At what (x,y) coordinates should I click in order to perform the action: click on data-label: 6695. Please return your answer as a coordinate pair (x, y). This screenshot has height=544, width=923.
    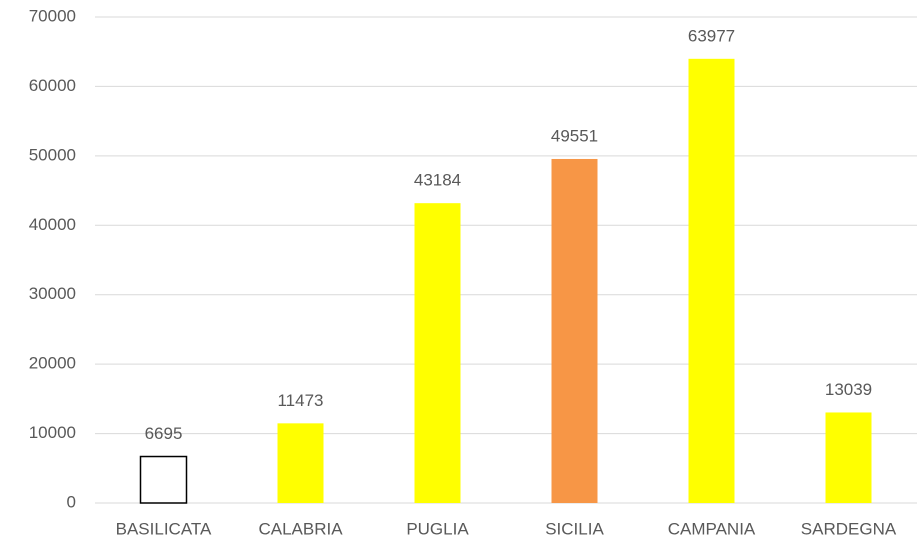
    Looking at the image, I should click on (164, 433).